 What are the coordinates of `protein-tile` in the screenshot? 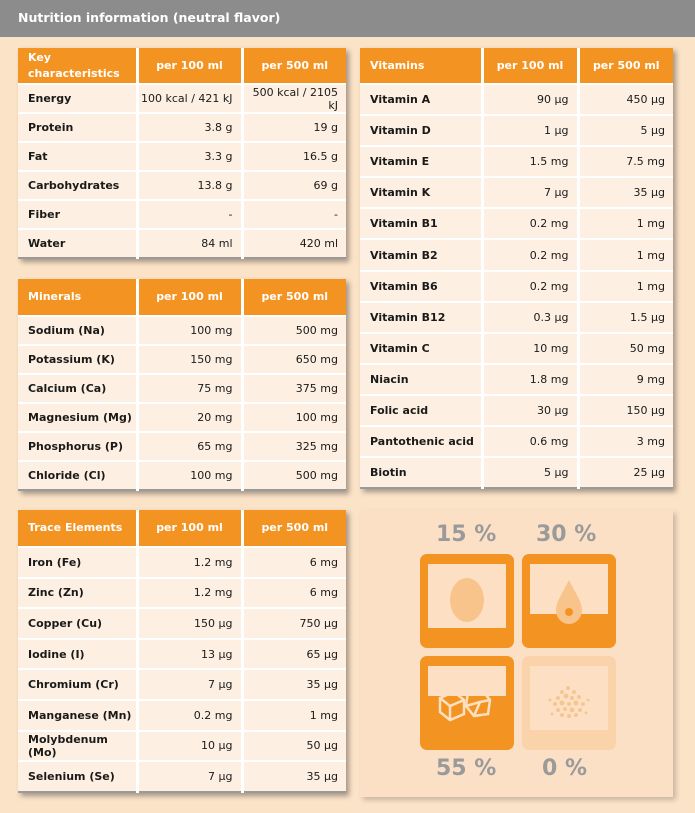 It's located at (467, 601).